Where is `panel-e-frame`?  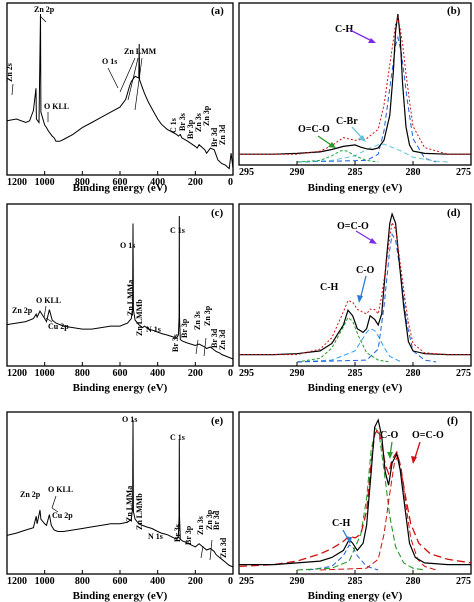 panel-e-frame is located at coordinates (120, 493).